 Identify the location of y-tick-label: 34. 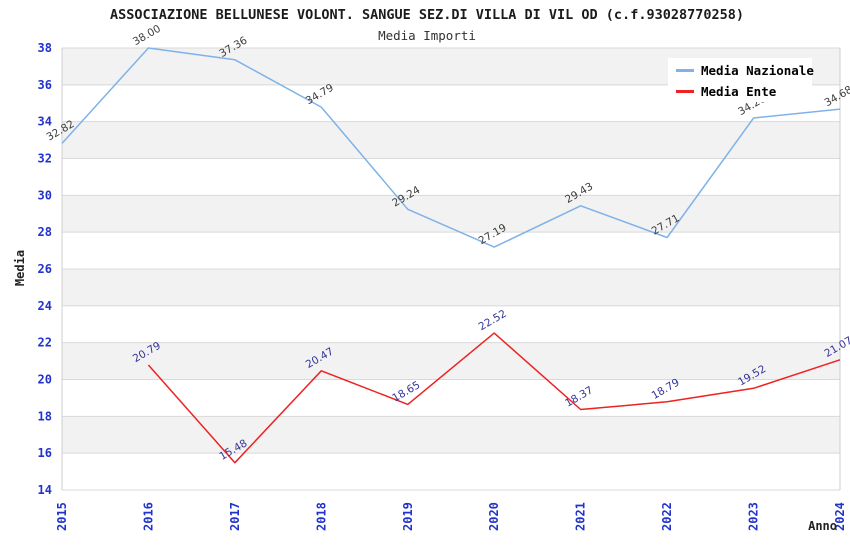
(45, 122).